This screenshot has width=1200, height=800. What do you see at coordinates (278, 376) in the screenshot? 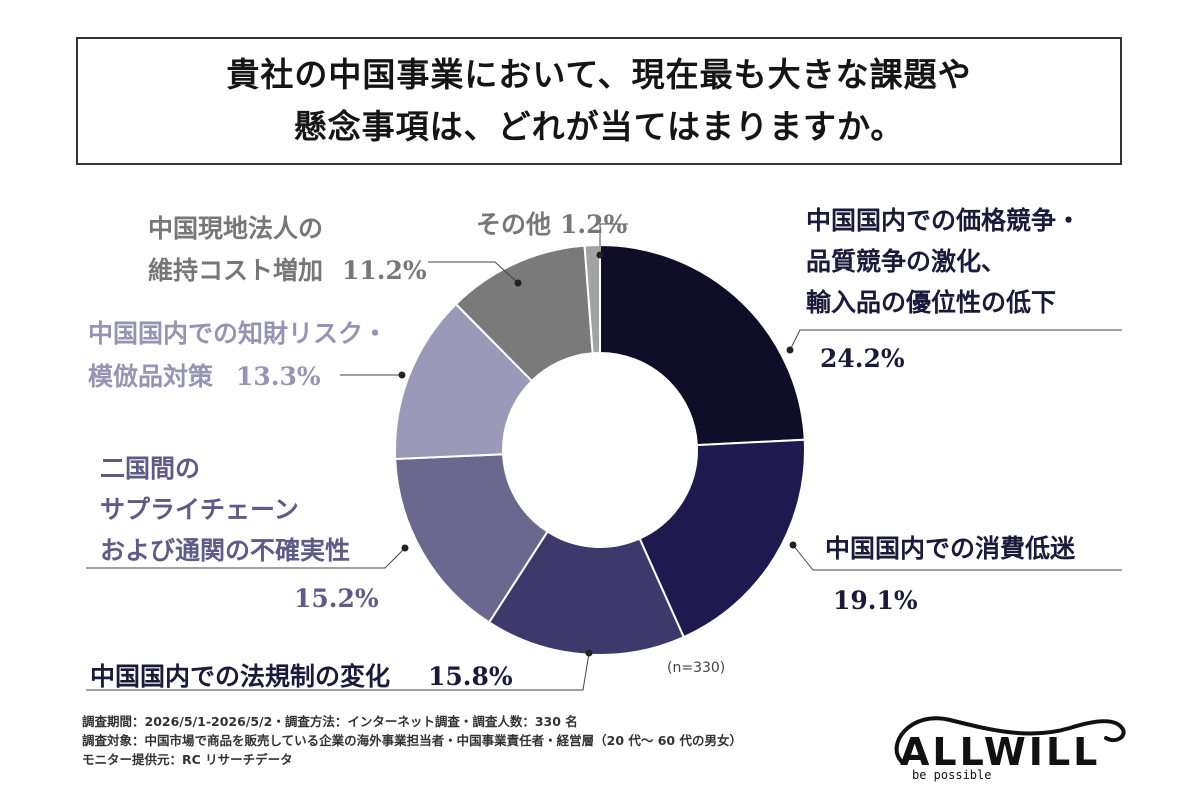
I see `pct-ip-risk: 13.3%` at bounding box center [278, 376].